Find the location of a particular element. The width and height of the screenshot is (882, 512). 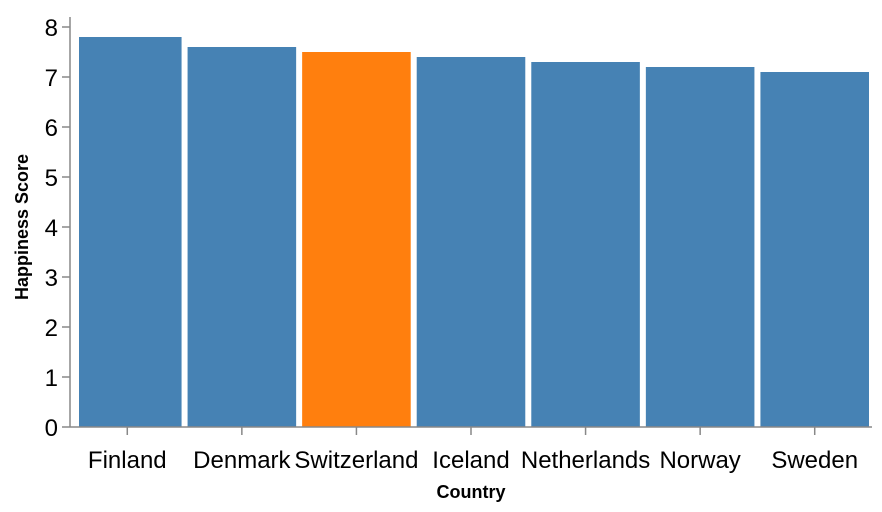

y-tick-label: 0 is located at coordinates (51, 428).